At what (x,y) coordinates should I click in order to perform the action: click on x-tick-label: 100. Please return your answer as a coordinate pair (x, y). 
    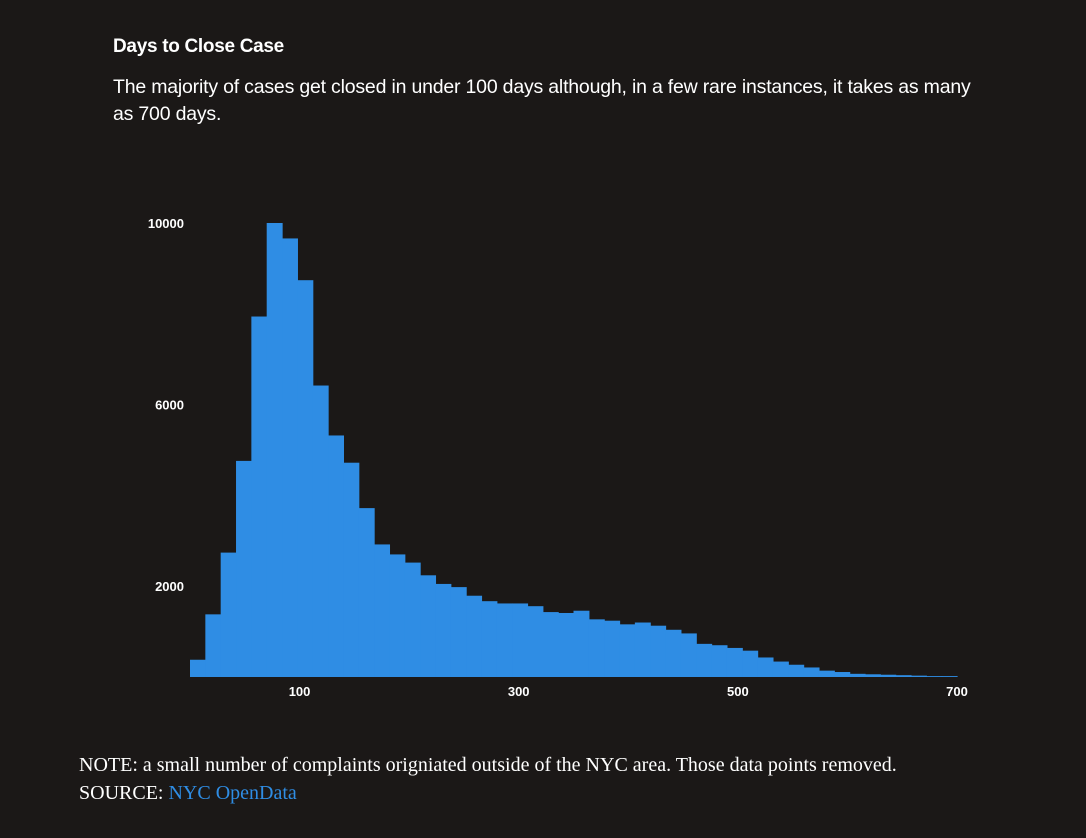
    Looking at the image, I should click on (300, 691).